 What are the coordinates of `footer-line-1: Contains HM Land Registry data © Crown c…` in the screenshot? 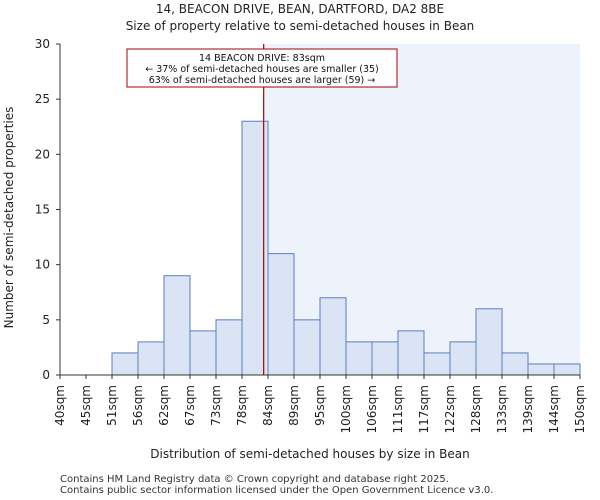 It's located at (254, 479).